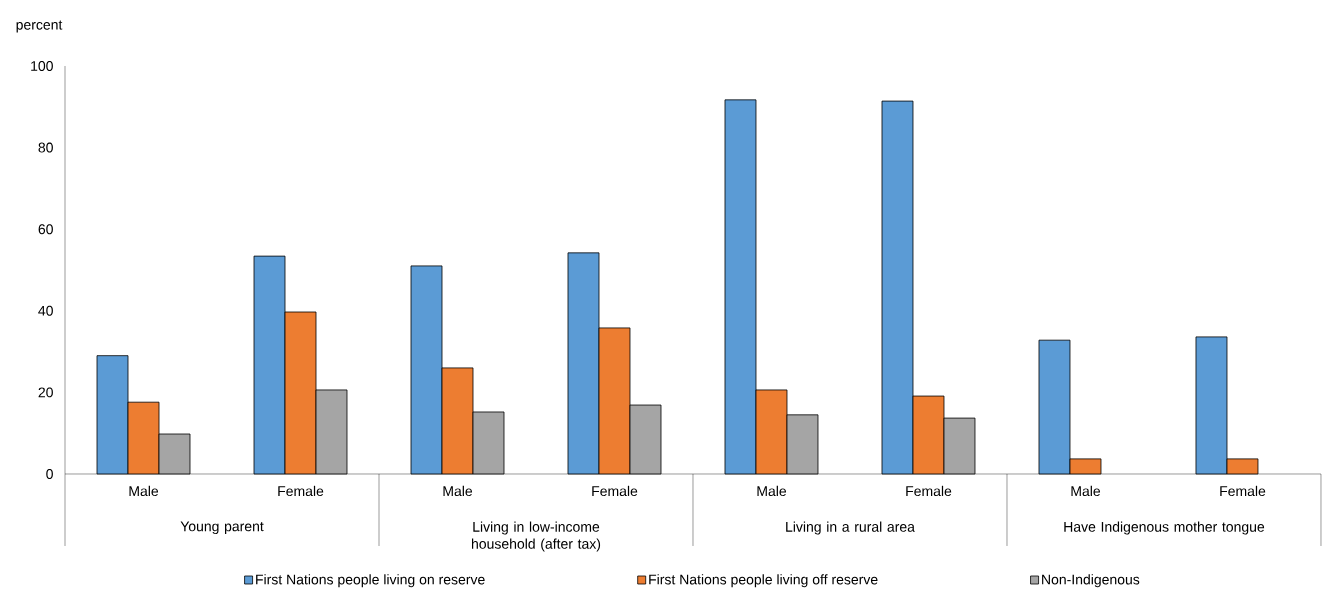  What do you see at coordinates (763, 581) in the screenshot?
I see `legend-label: First Nations people living off reserve` at bounding box center [763, 581].